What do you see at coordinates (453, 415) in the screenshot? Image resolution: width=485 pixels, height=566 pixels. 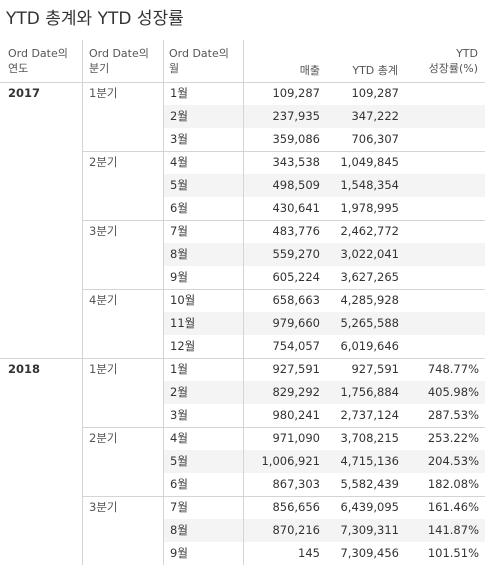 I see `ytd-growth-value: 287.53%` at bounding box center [453, 415].